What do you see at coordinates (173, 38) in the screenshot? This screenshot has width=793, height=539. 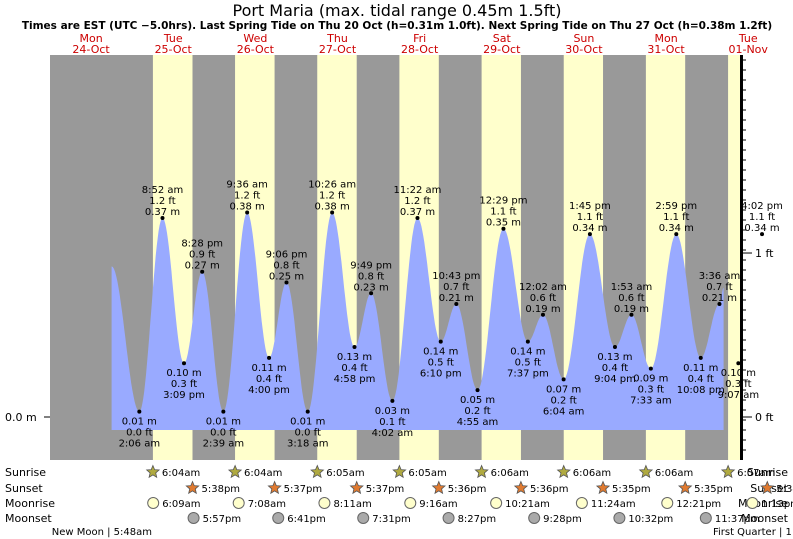 I see `day-label: Tue` at bounding box center [173, 38].